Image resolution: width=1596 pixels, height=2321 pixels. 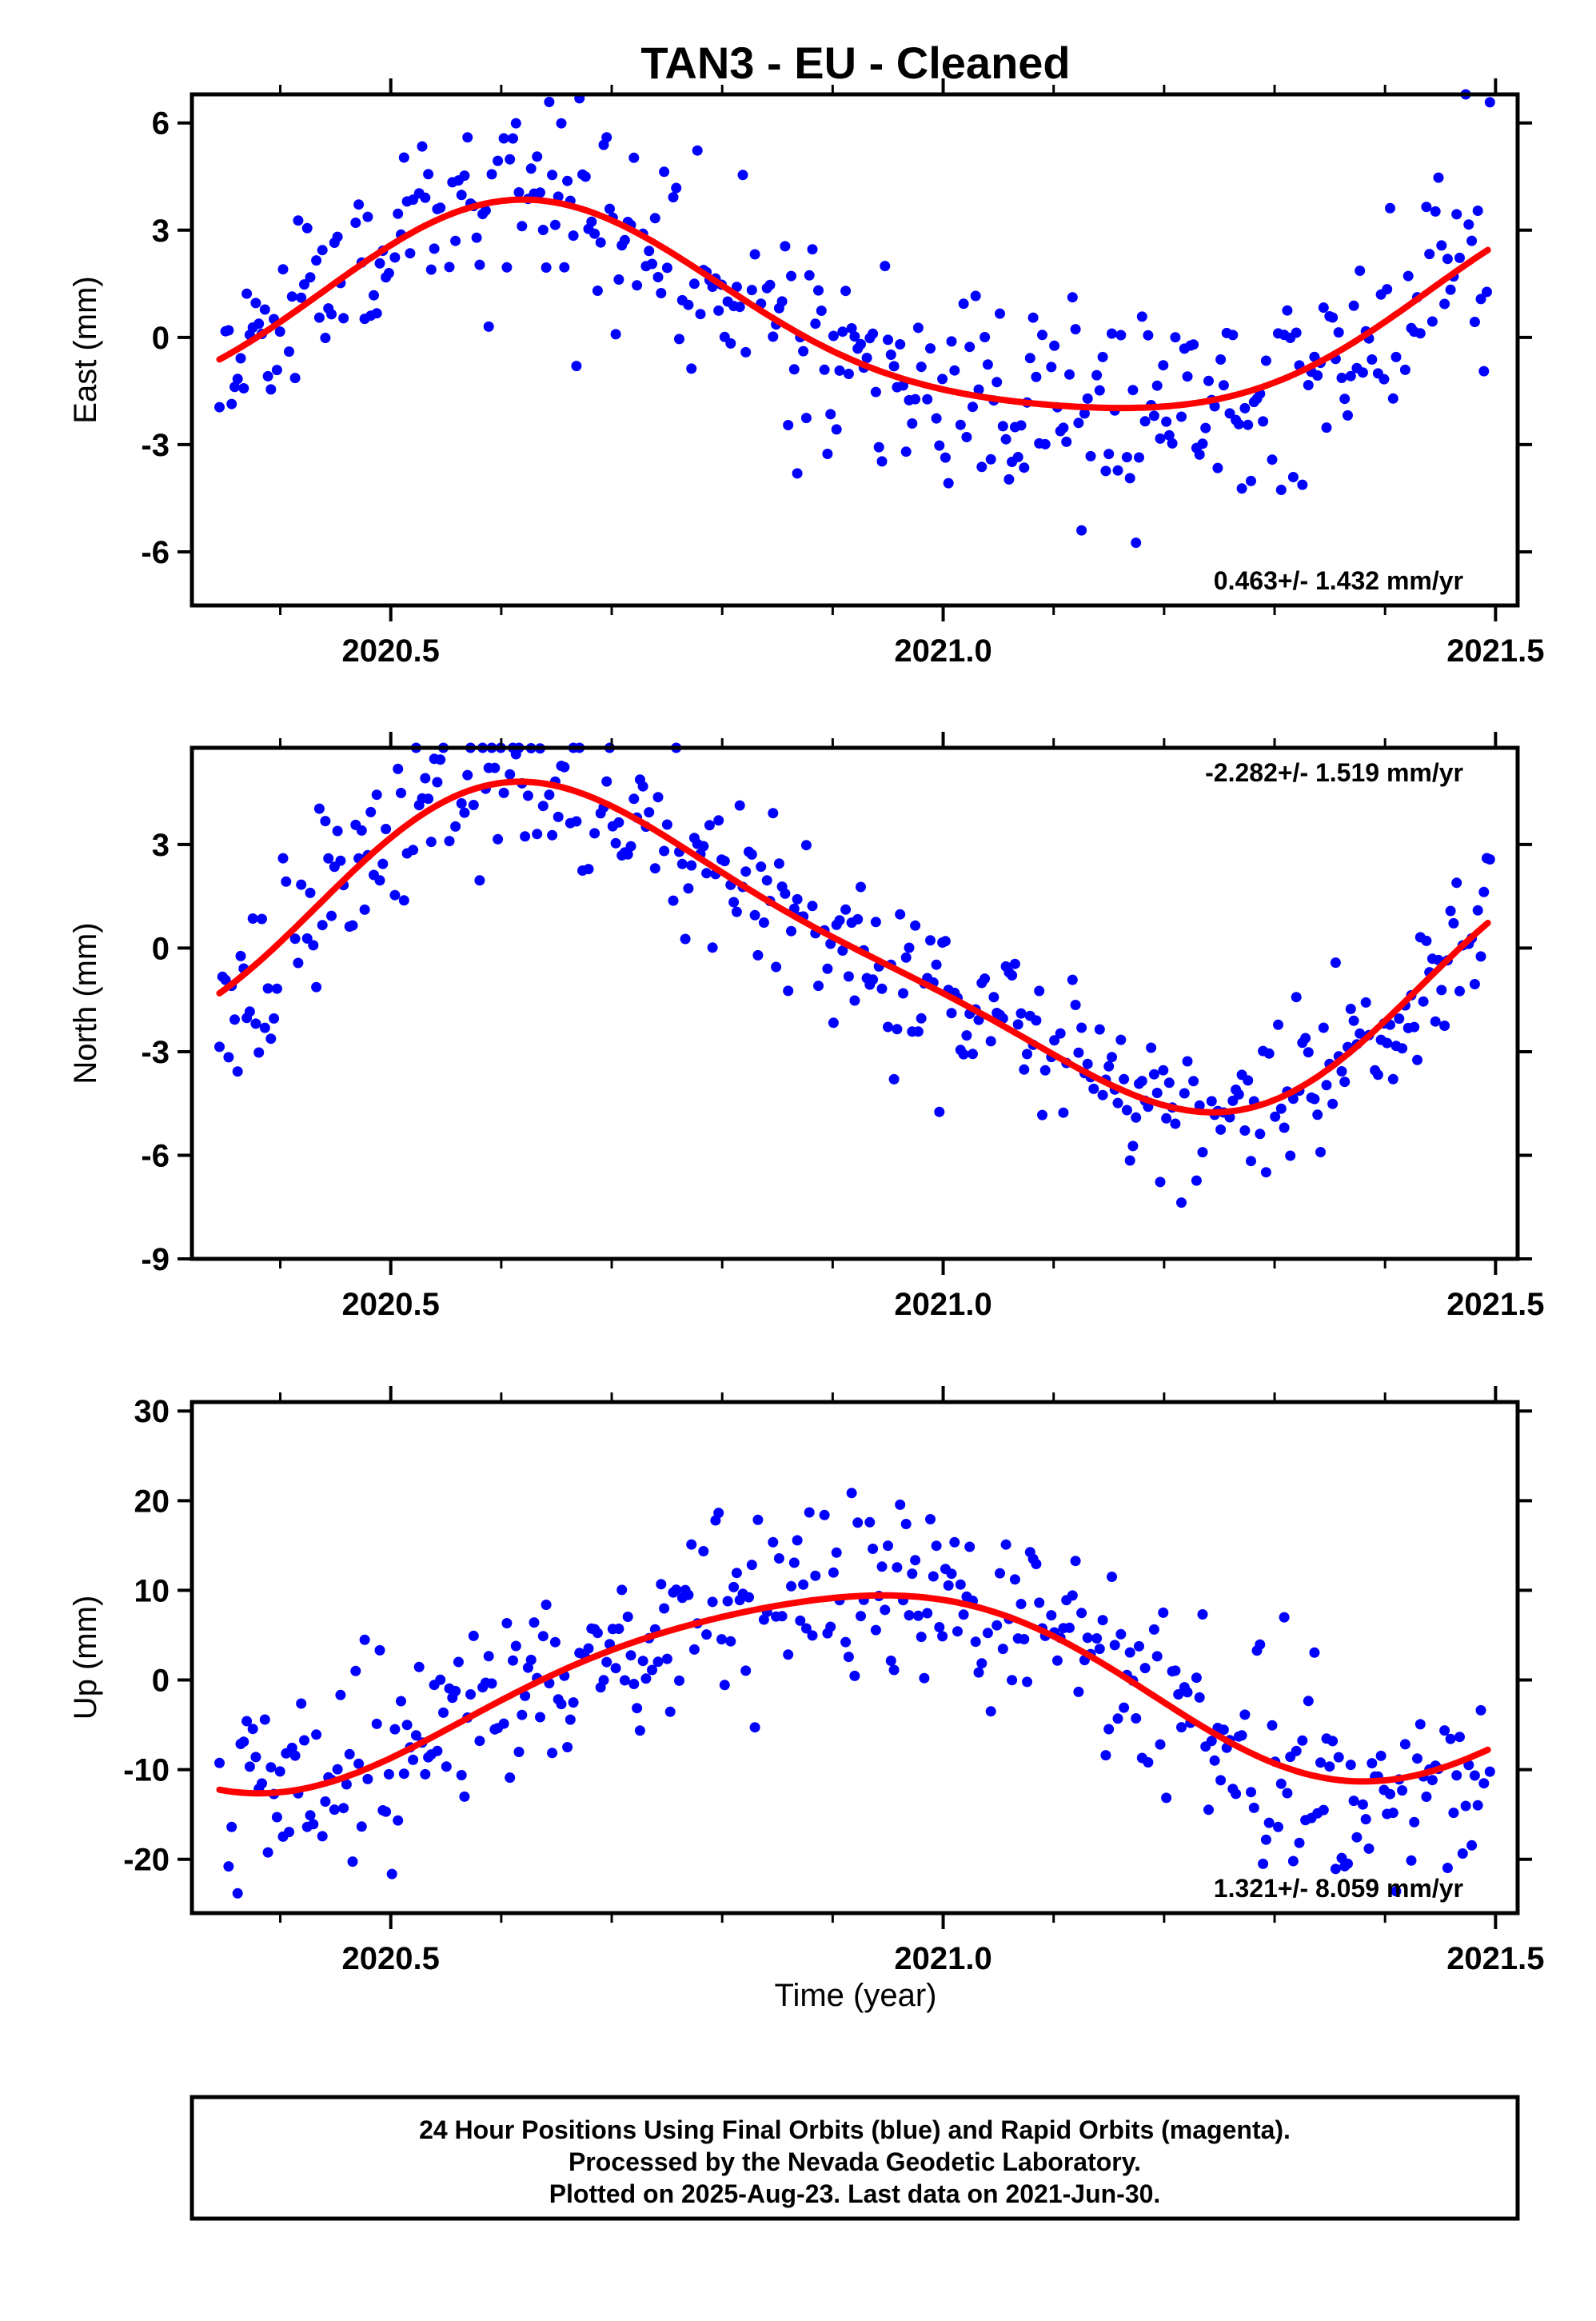 What do you see at coordinates (161, 1681) in the screenshot?
I see `up-y-tick-label: 0` at bounding box center [161, 1681].